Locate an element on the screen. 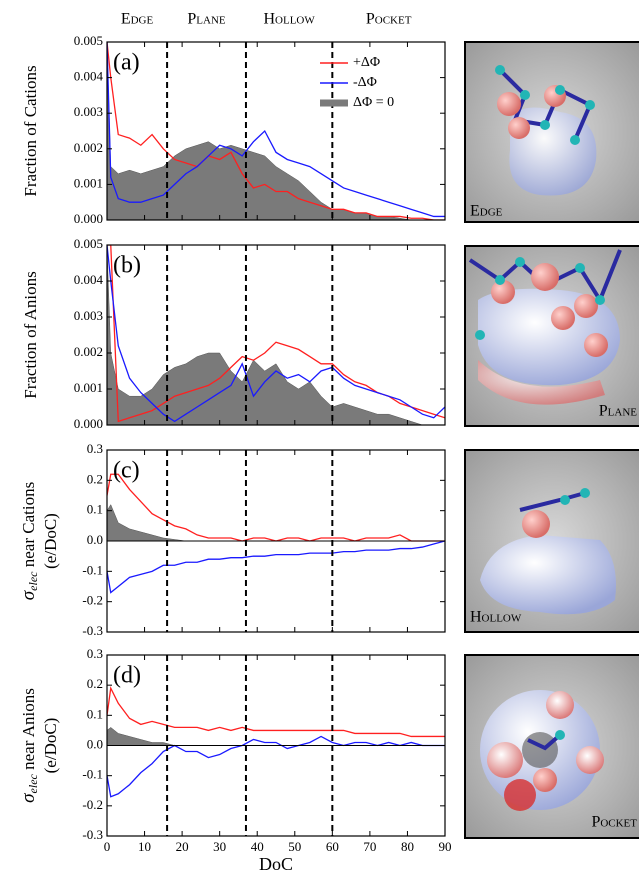 Image resolution: width=639 pixels, height=879 pixels. panel-label: (d) is located at coordinates (127, 676).